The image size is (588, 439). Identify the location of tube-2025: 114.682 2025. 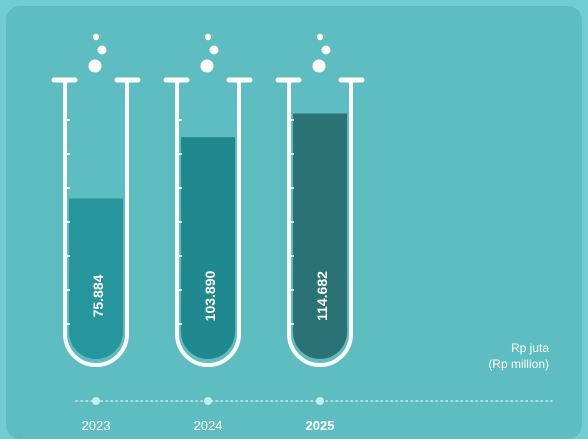
(320, 233).